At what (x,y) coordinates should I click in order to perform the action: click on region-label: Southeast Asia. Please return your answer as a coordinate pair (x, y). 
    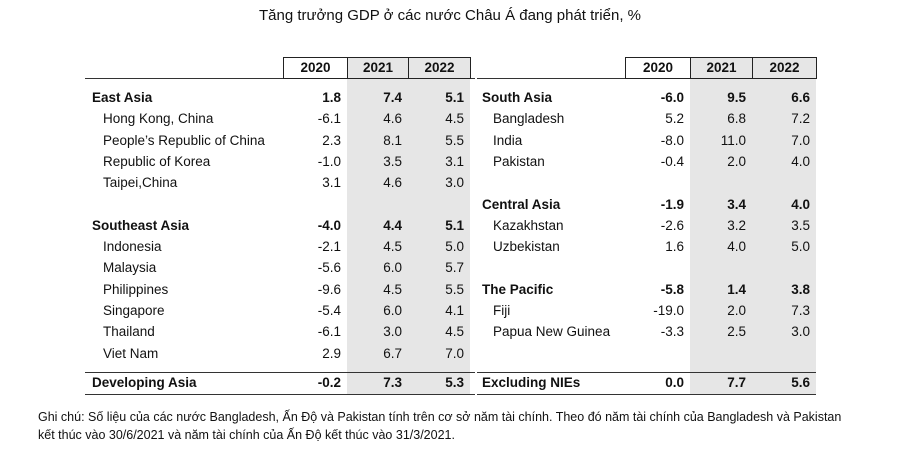
    Looking at the image, I should click on (141, 225).